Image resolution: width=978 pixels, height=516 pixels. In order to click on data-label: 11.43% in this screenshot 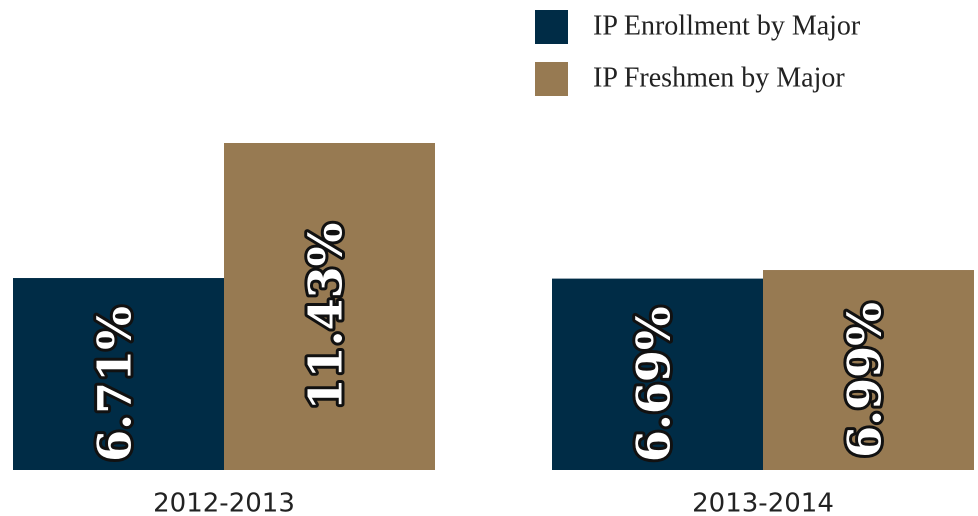, I will do `click(326, 317)`.